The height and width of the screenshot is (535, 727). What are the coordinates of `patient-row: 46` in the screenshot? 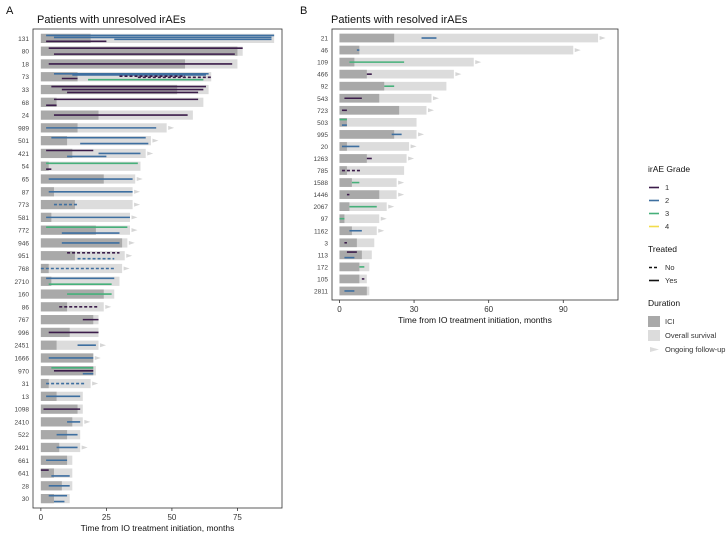 It's located at (451, 50).